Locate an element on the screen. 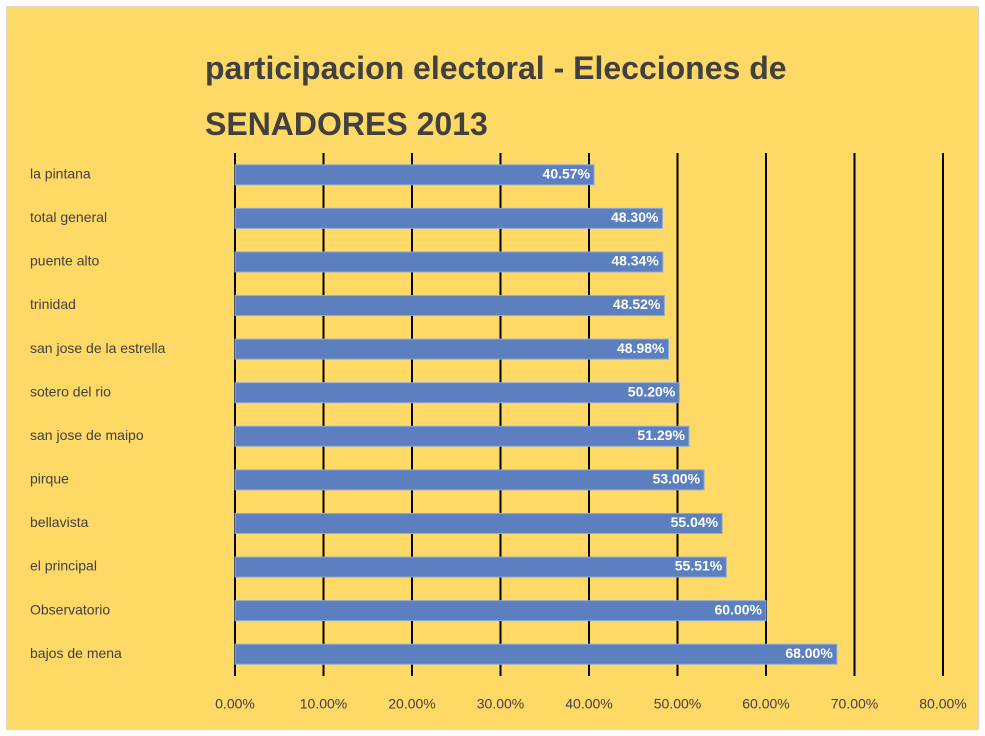 The width and height of the screenshot is (985, 736). data-label: 53.00% is located at coordinates (677, 479).